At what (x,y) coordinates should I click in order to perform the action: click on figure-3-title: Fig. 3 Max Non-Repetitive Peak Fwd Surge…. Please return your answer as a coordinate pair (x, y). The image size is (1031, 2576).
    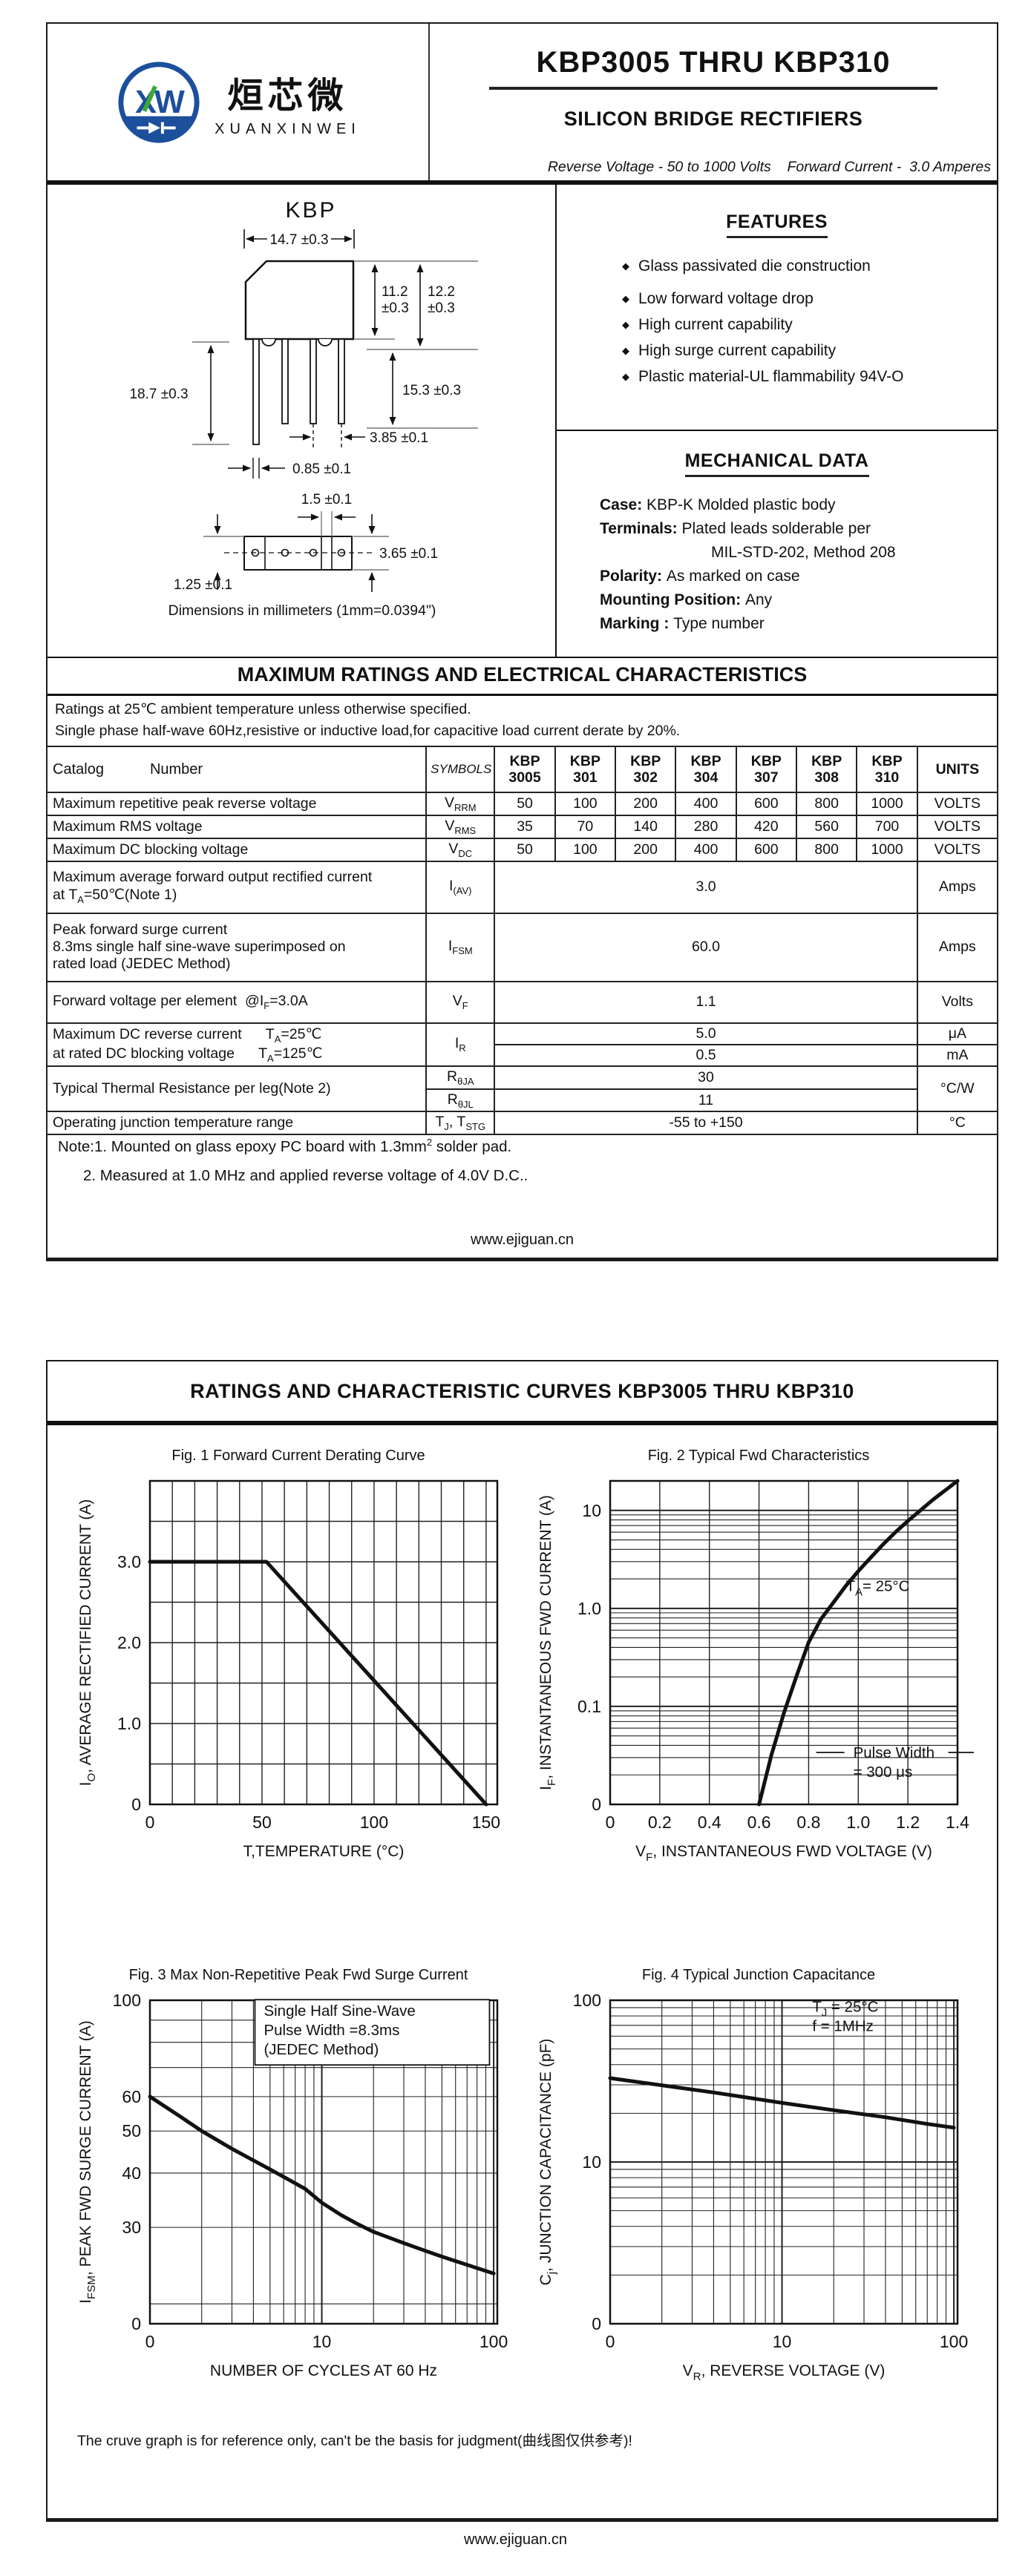
    Looking at the image, I should click on (298, 1975).